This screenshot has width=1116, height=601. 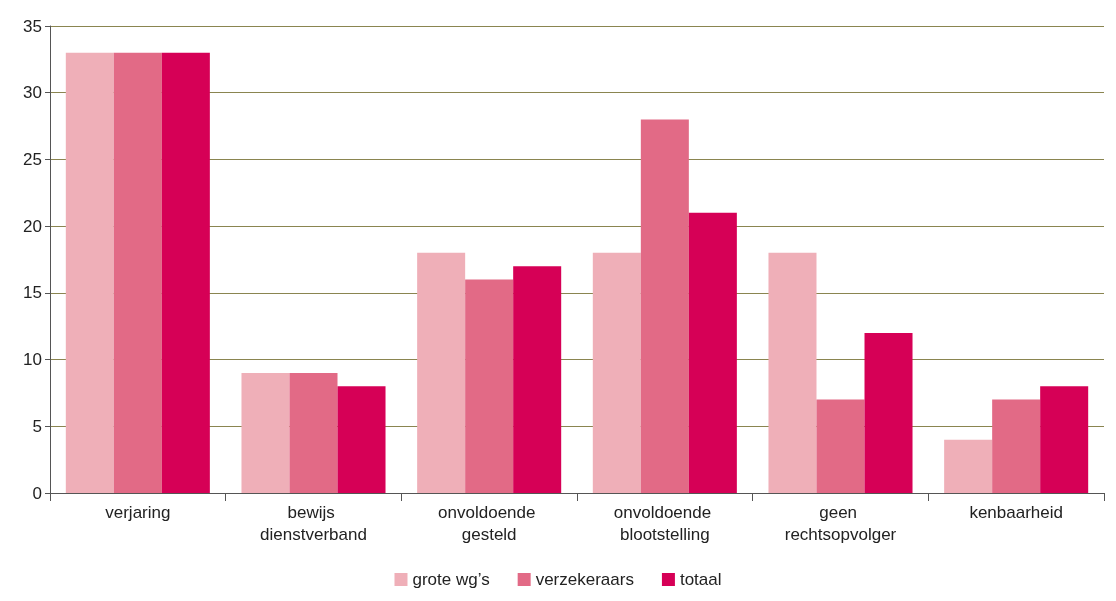 I want to click on legend-label: totaal, so click(x=700, y=579).